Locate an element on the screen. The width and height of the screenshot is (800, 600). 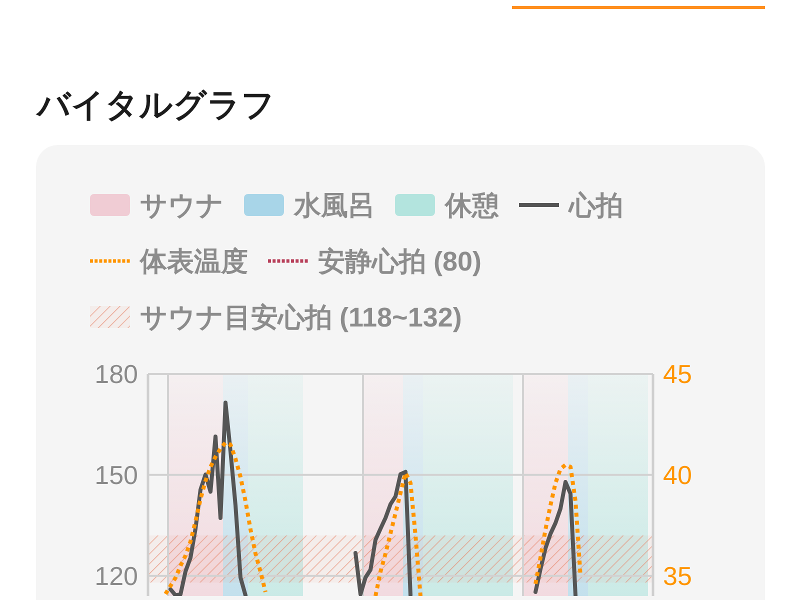
y2-tick-label: 45 is located at coordinates (677, 374).